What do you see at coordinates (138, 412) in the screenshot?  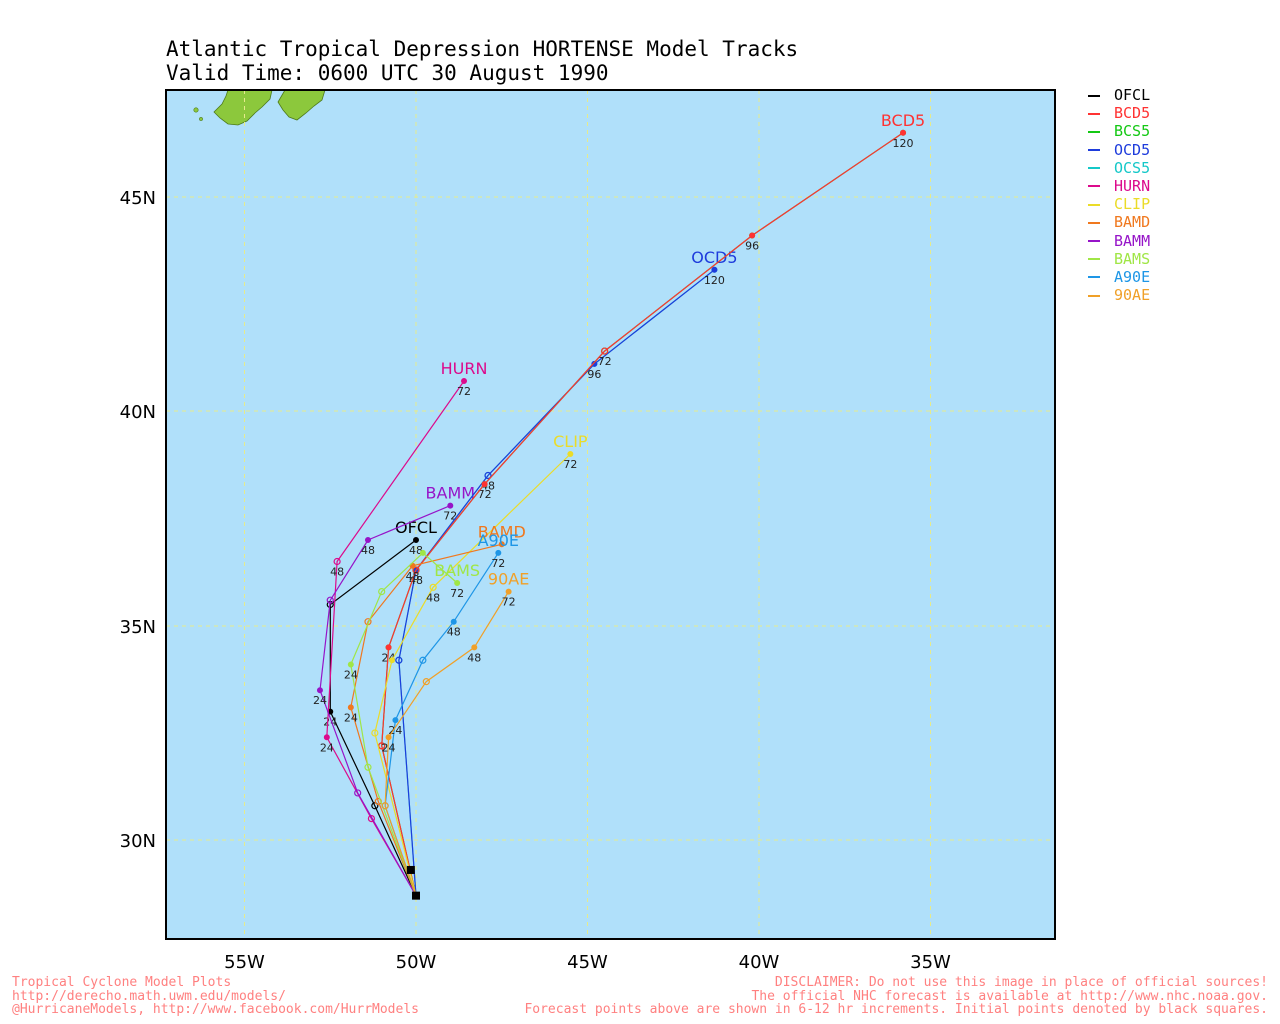 I see `lat-tick-label: 40N` at bounding box center [138, 412].